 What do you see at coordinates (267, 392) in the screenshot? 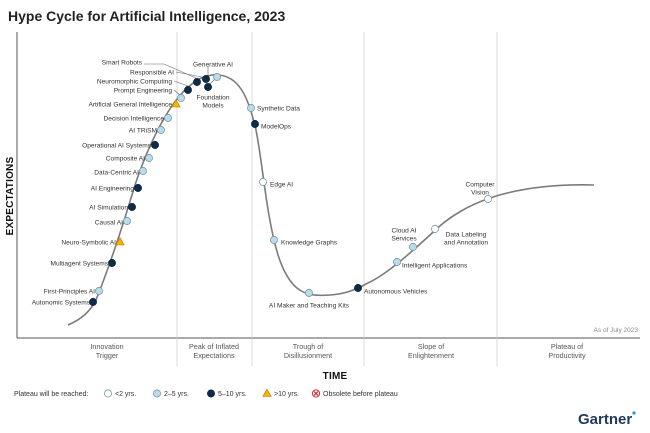
I see `legend-marker-gt10` at bounding box center [267, 392].